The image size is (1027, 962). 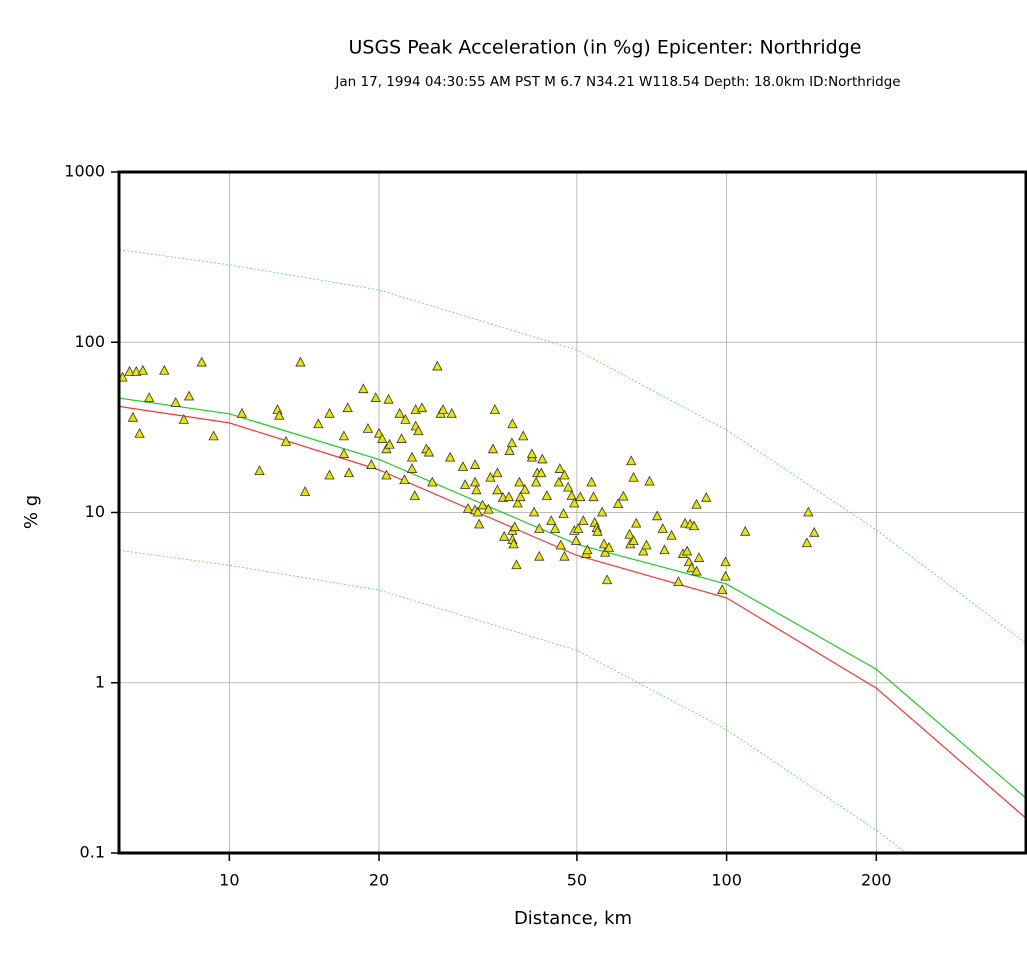 I want to click on x-tick-label: 50, so click(x=577, y=880).